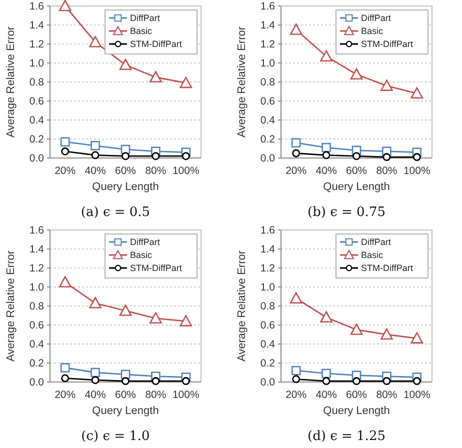  Describe the element at coordinates (115, 436) in the screenshot. I see `text: (c) ϵ = 1.0` at that location.